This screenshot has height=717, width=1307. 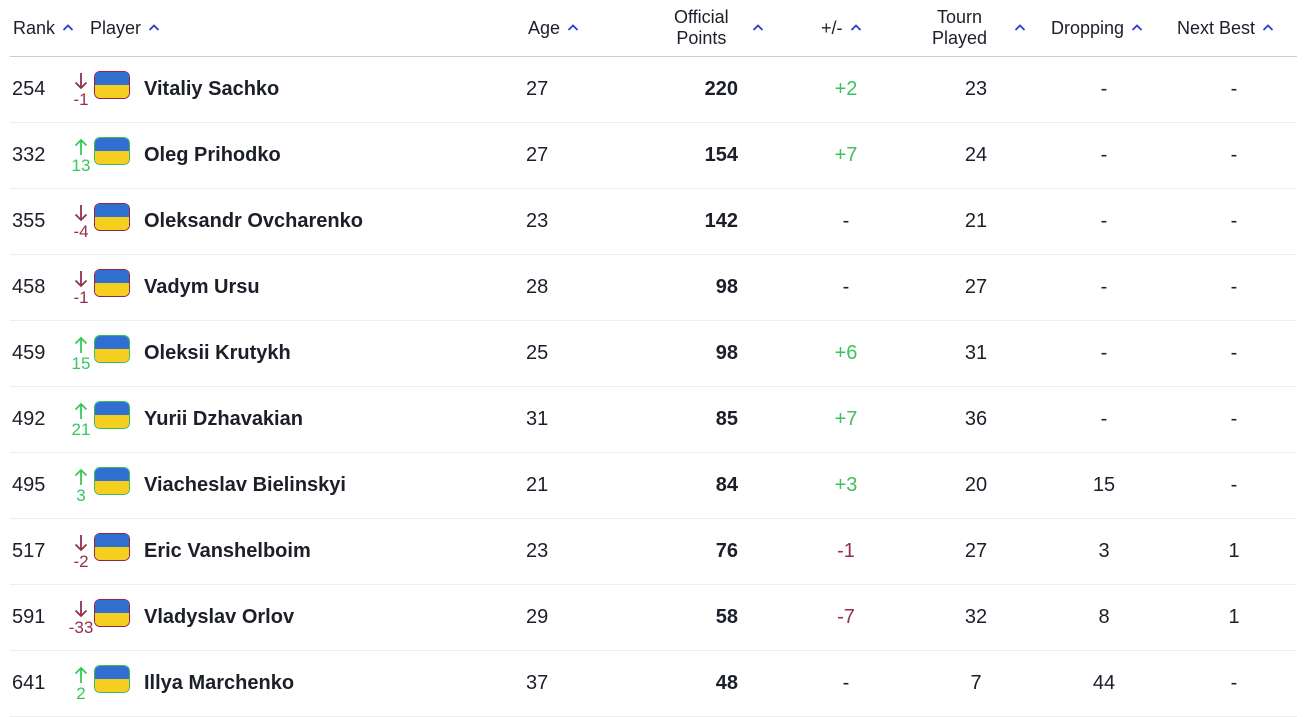 I want to click on player-name: Oleksandr Ovcharenko, so click(x=253, y=221).